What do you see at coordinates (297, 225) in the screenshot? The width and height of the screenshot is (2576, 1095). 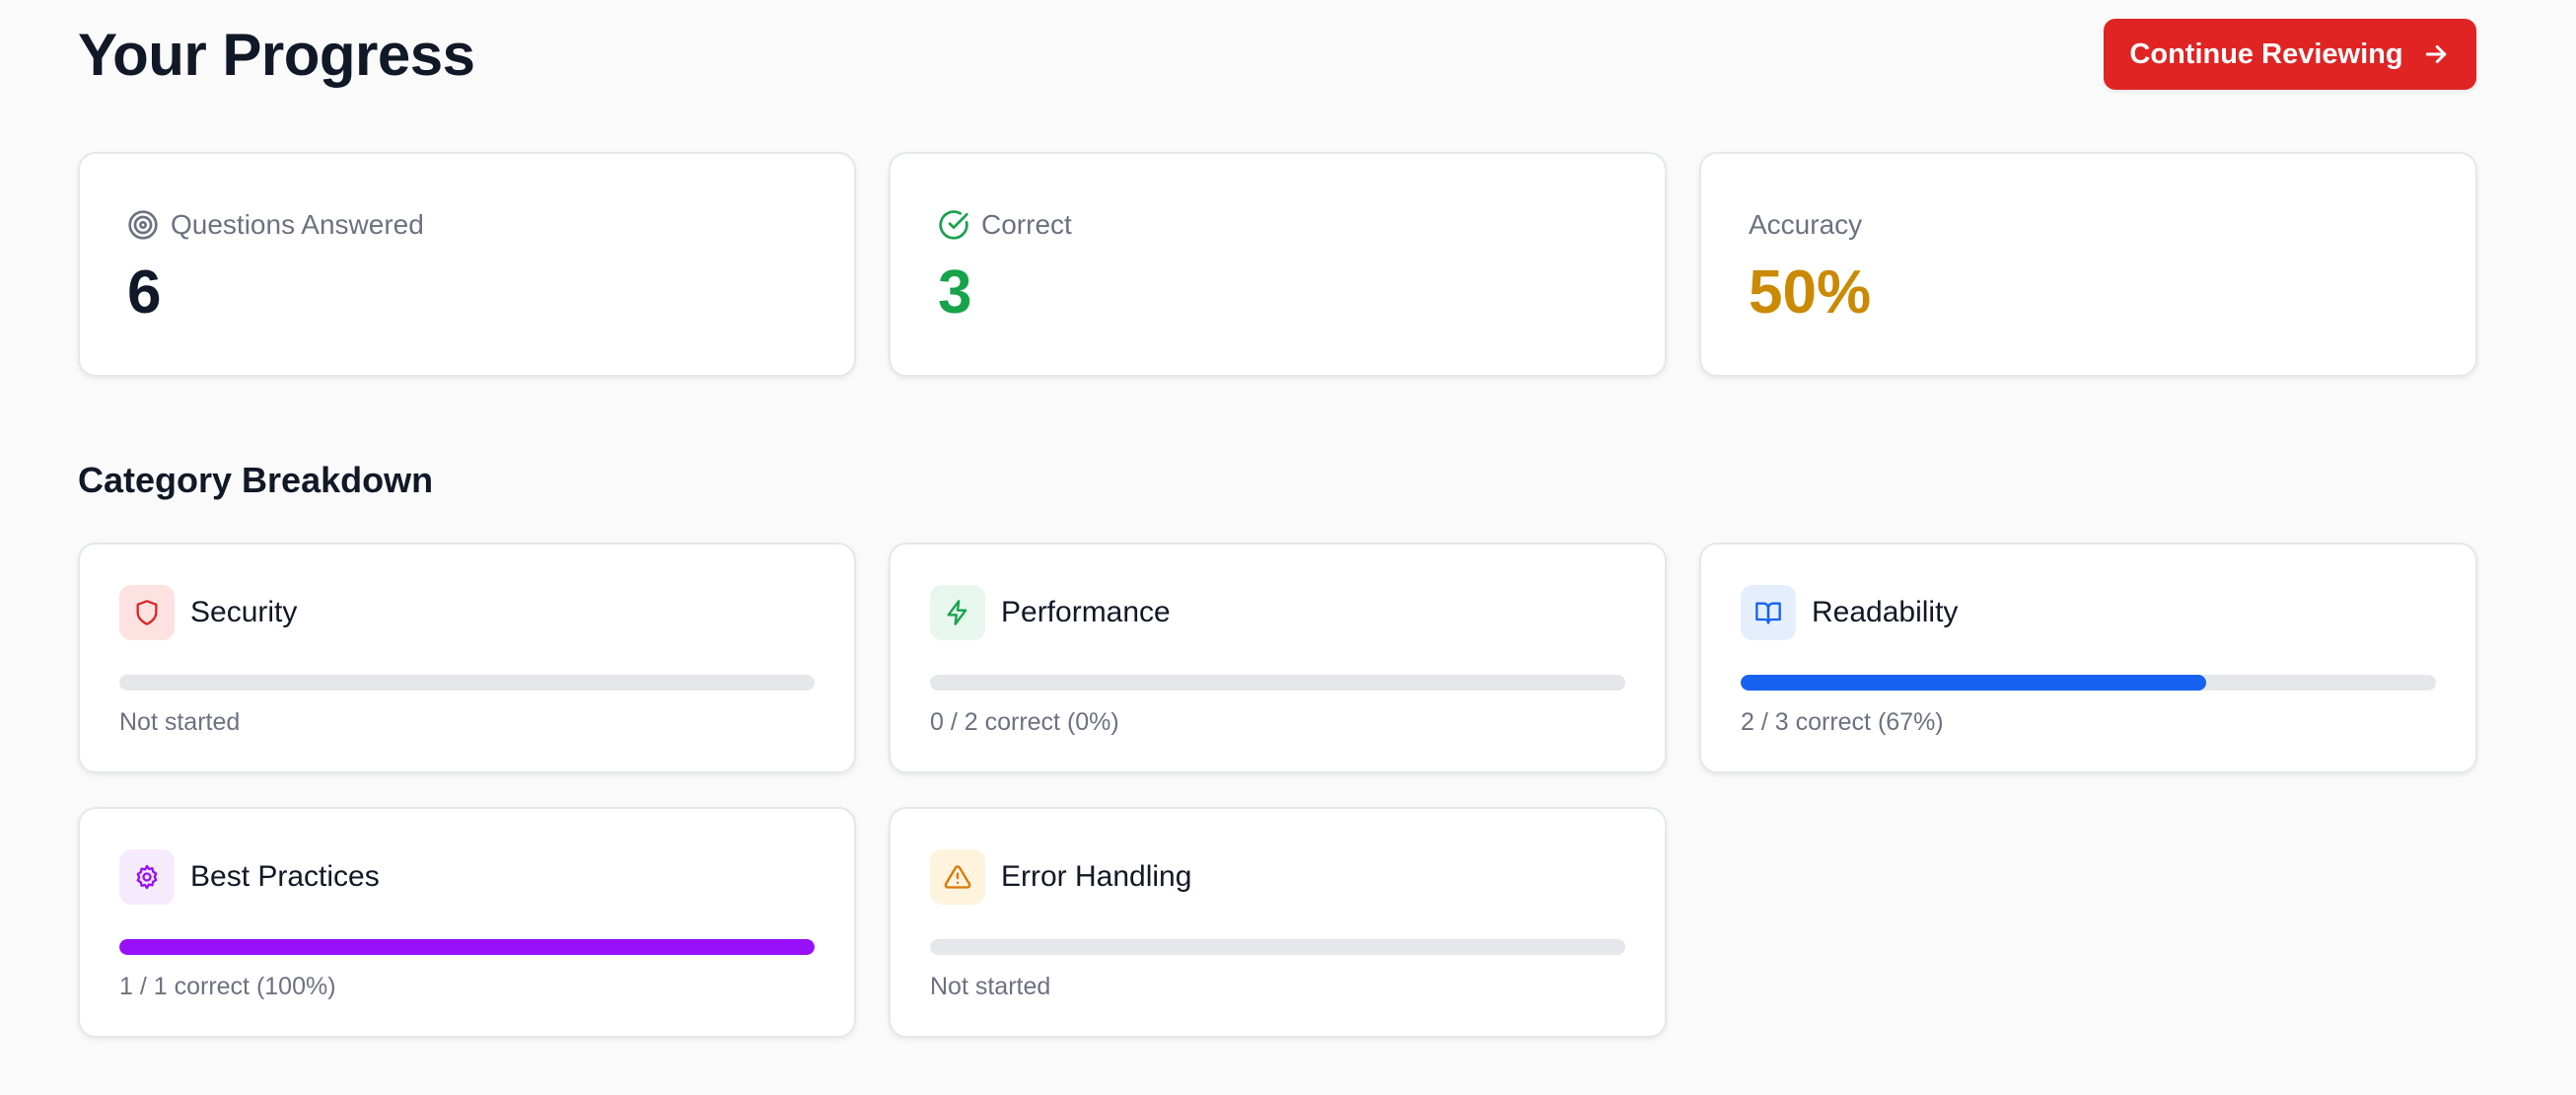 I see `stat-label: Questions Answered` at bounding box center [297, 225].